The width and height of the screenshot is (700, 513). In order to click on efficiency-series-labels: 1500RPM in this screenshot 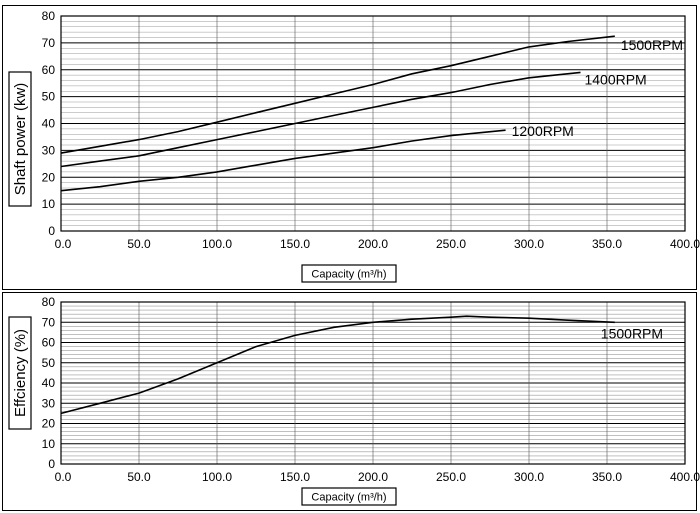, I will do `click(632, 333)`.